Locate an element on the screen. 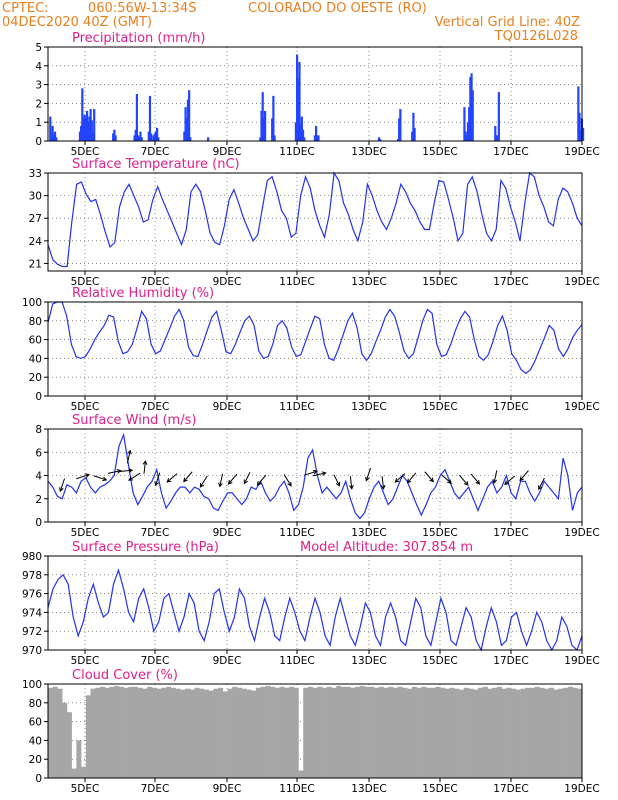 This screenshot has width=618, height=800. panel-title: Surface Temperature (nC) is located at coordinates (156, 164).